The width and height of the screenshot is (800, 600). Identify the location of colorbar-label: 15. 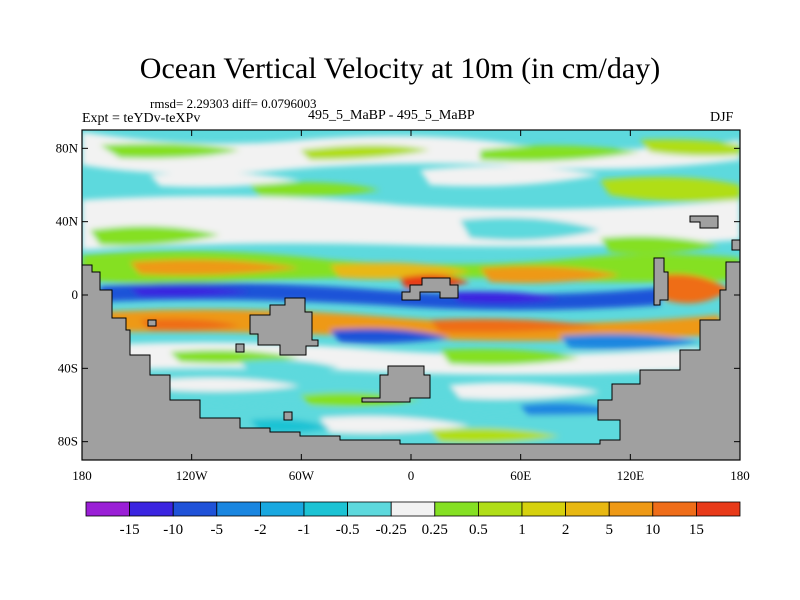
(696, 530).